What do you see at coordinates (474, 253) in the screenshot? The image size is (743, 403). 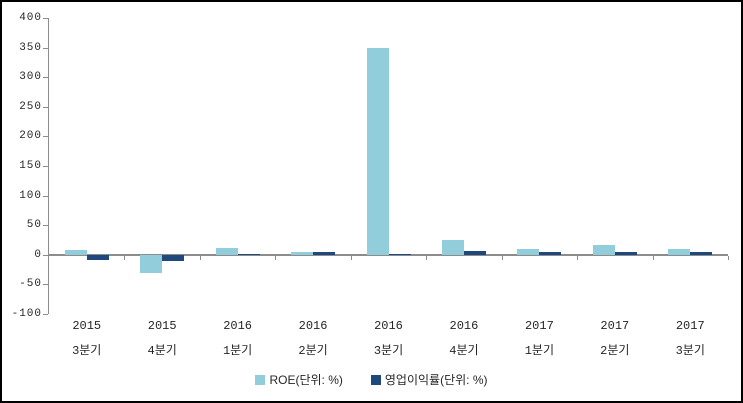 I see `bar-series2-cat6` at bounding box center [474, 253].